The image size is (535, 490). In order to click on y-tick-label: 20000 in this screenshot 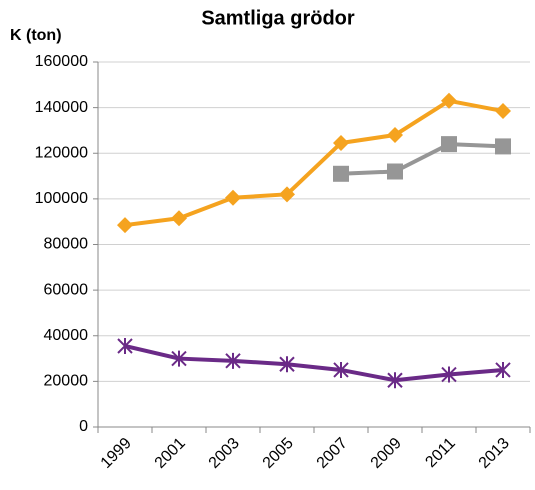, I will do `click(66, 381)`.